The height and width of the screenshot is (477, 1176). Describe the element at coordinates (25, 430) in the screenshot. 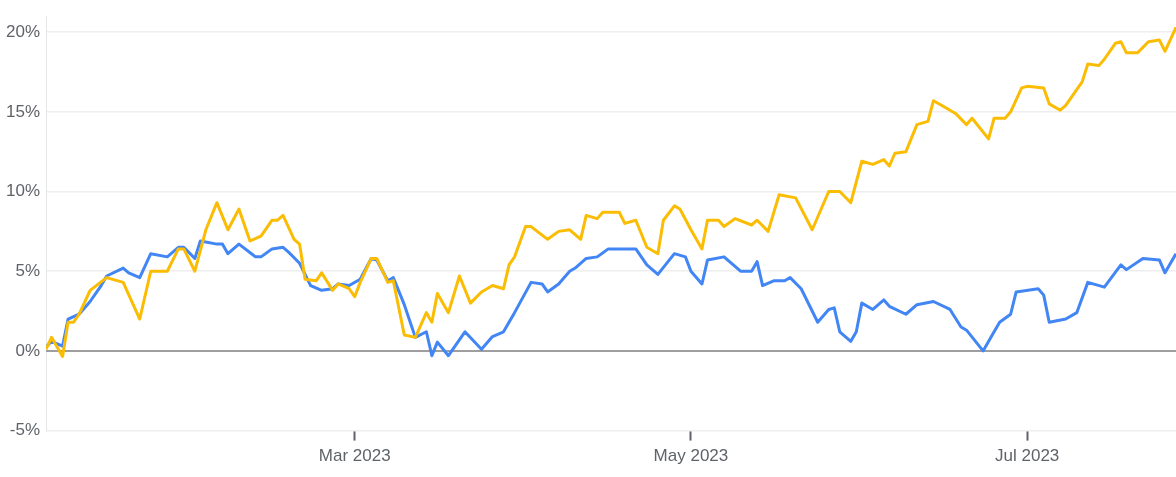

I see `y-tick-label: -5%` at that location.